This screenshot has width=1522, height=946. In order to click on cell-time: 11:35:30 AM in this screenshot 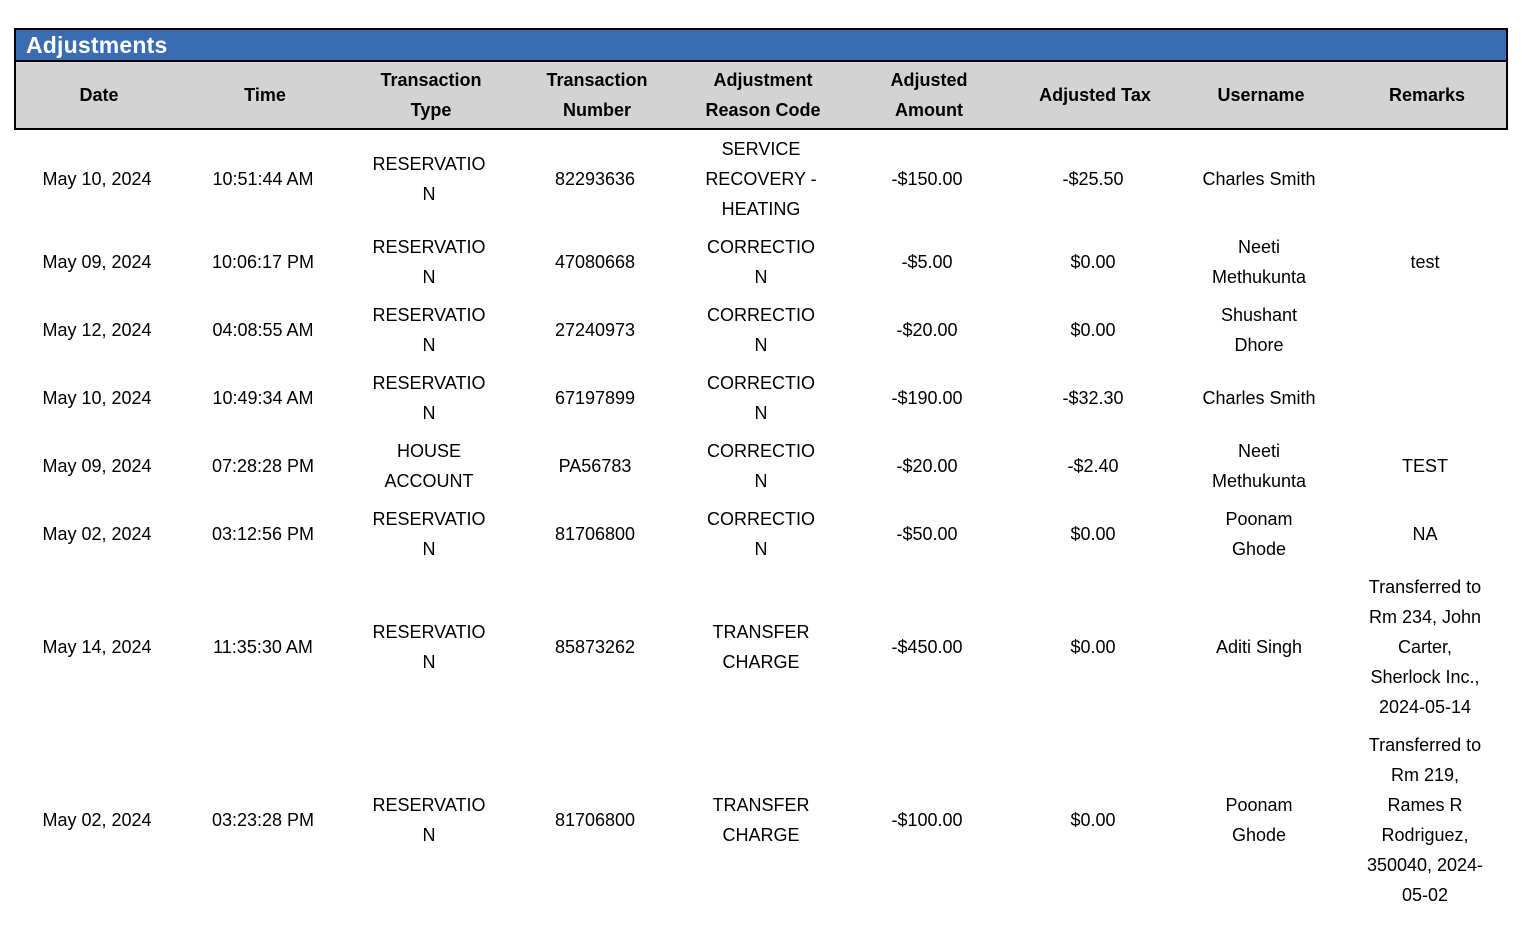, I will do `click(263, 647)`.